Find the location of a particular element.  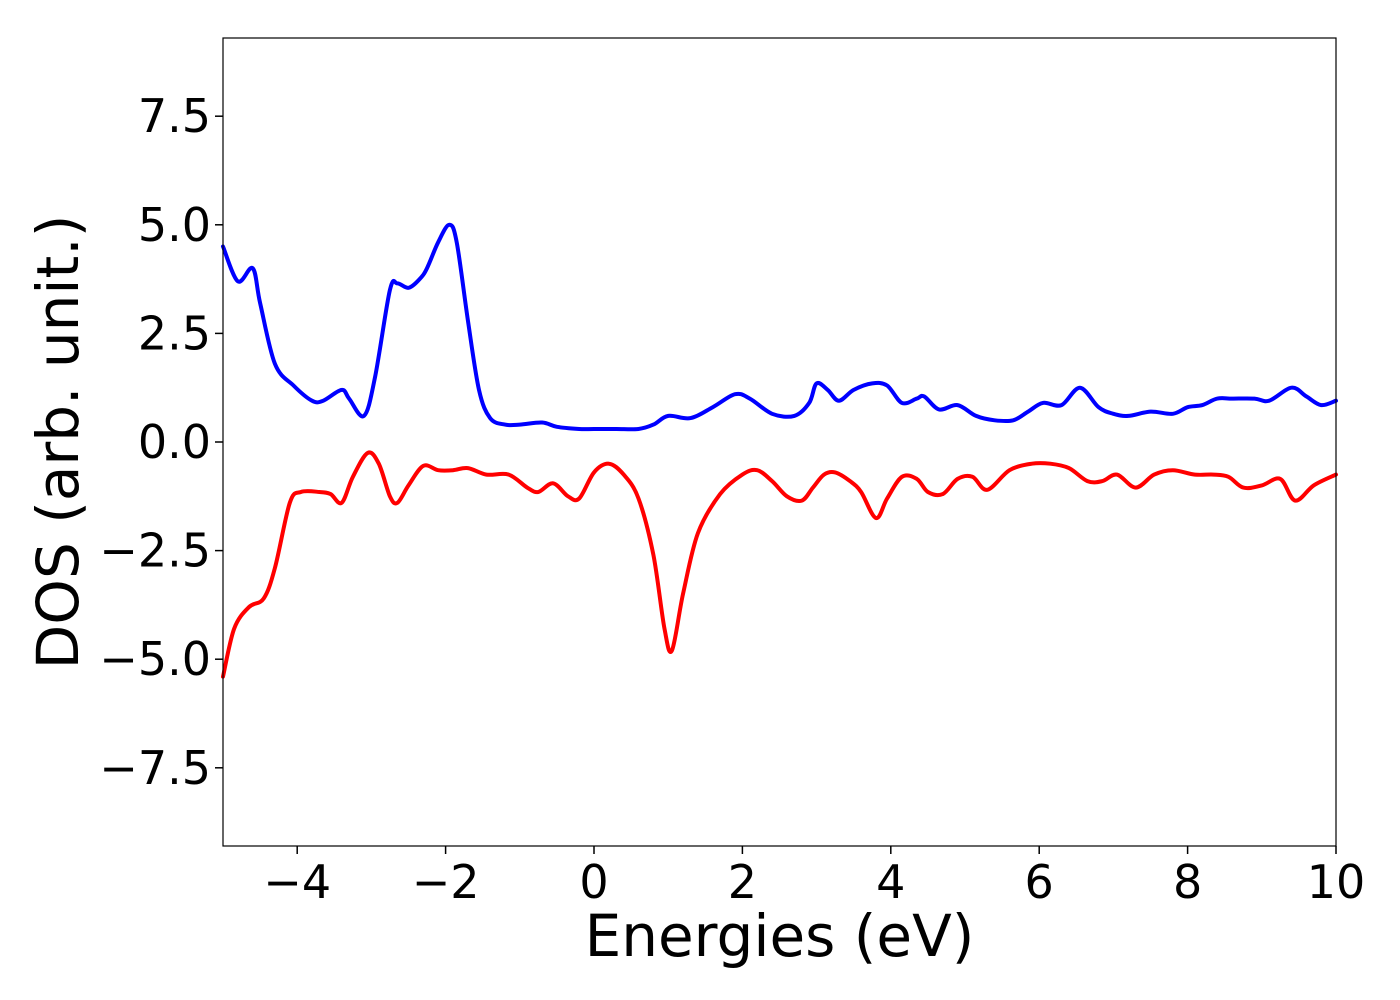

x-tick-label: 6 is located at coordinates (1039, 882).